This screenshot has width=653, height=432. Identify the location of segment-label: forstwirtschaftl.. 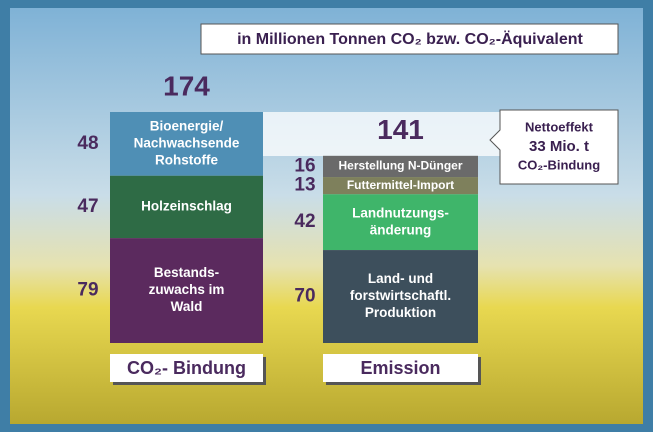
(400, 295).